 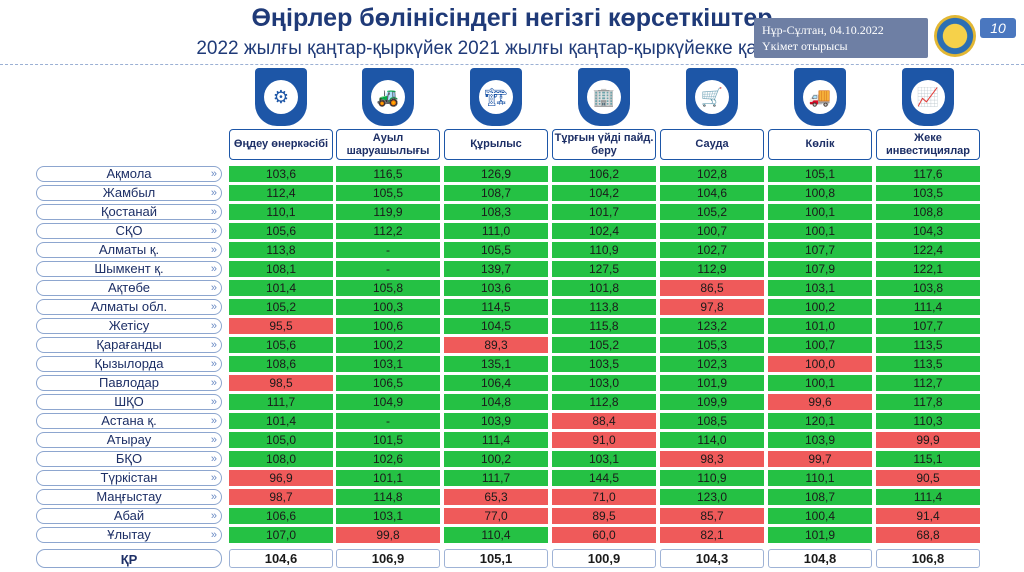 I want to click on table-cell: 108,6, so click(x=281, y=364).